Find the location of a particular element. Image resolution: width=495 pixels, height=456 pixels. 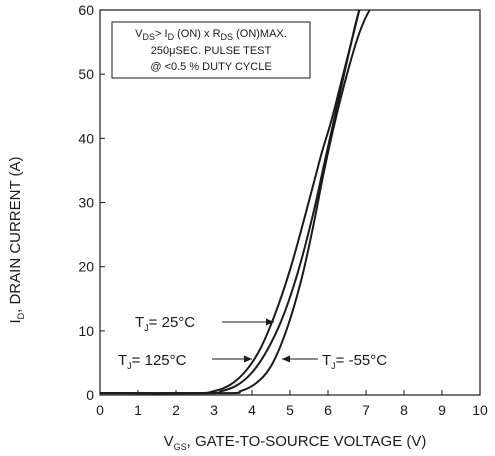

conditions-line-1: VDS> ID (ON) x RDS (ON)MAX. is located at coordinates (211, 35).